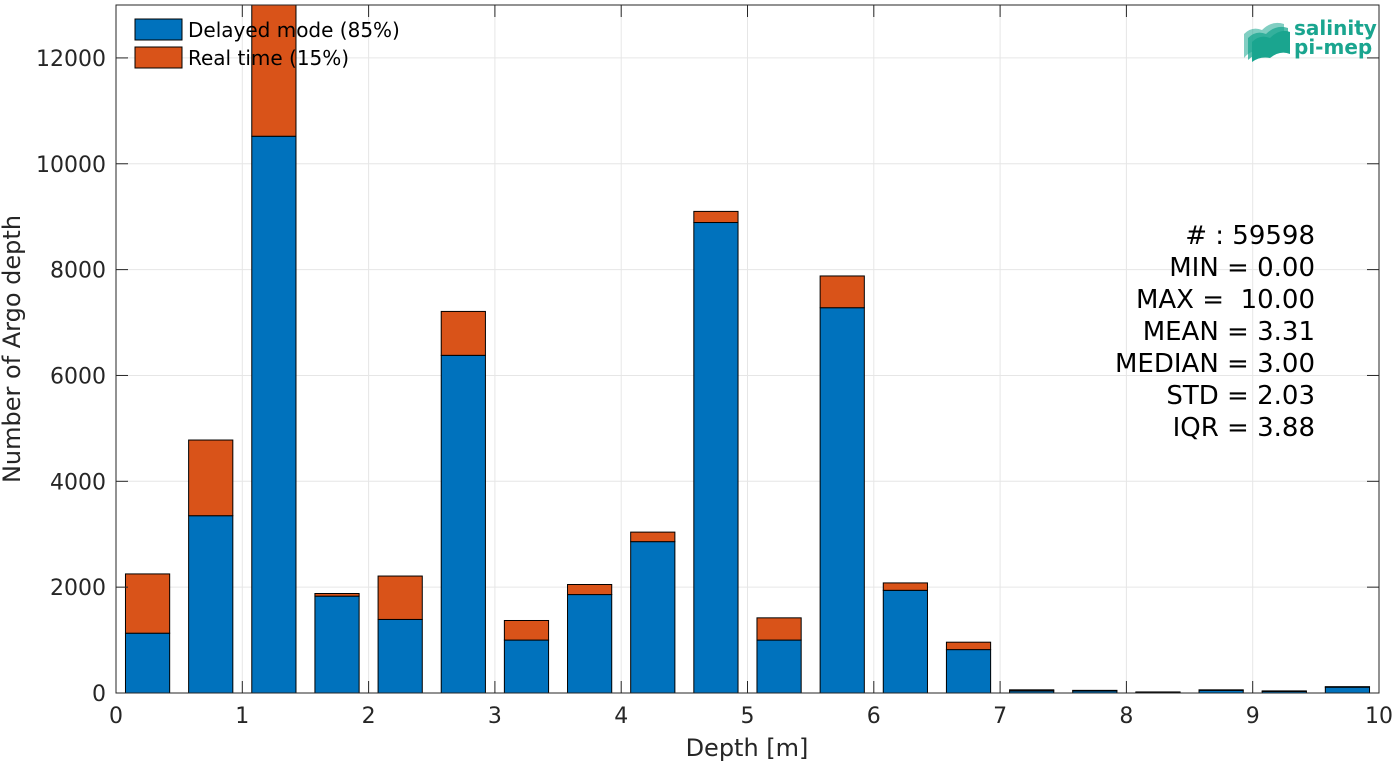 The height and width of the screenshot is (763, 1393). I want to click on x-tick-label: 9, so click(1253, 716).